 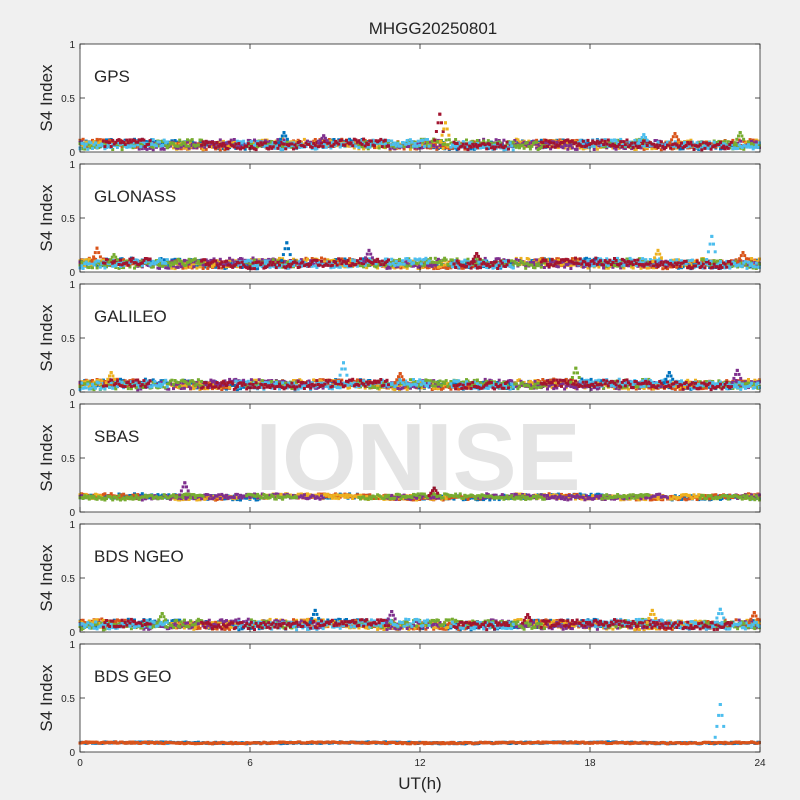 What do you see at coordinates (72, 273) in the screenshot?
I see `y-tick-label: 0` at bounding box center [72, 273].